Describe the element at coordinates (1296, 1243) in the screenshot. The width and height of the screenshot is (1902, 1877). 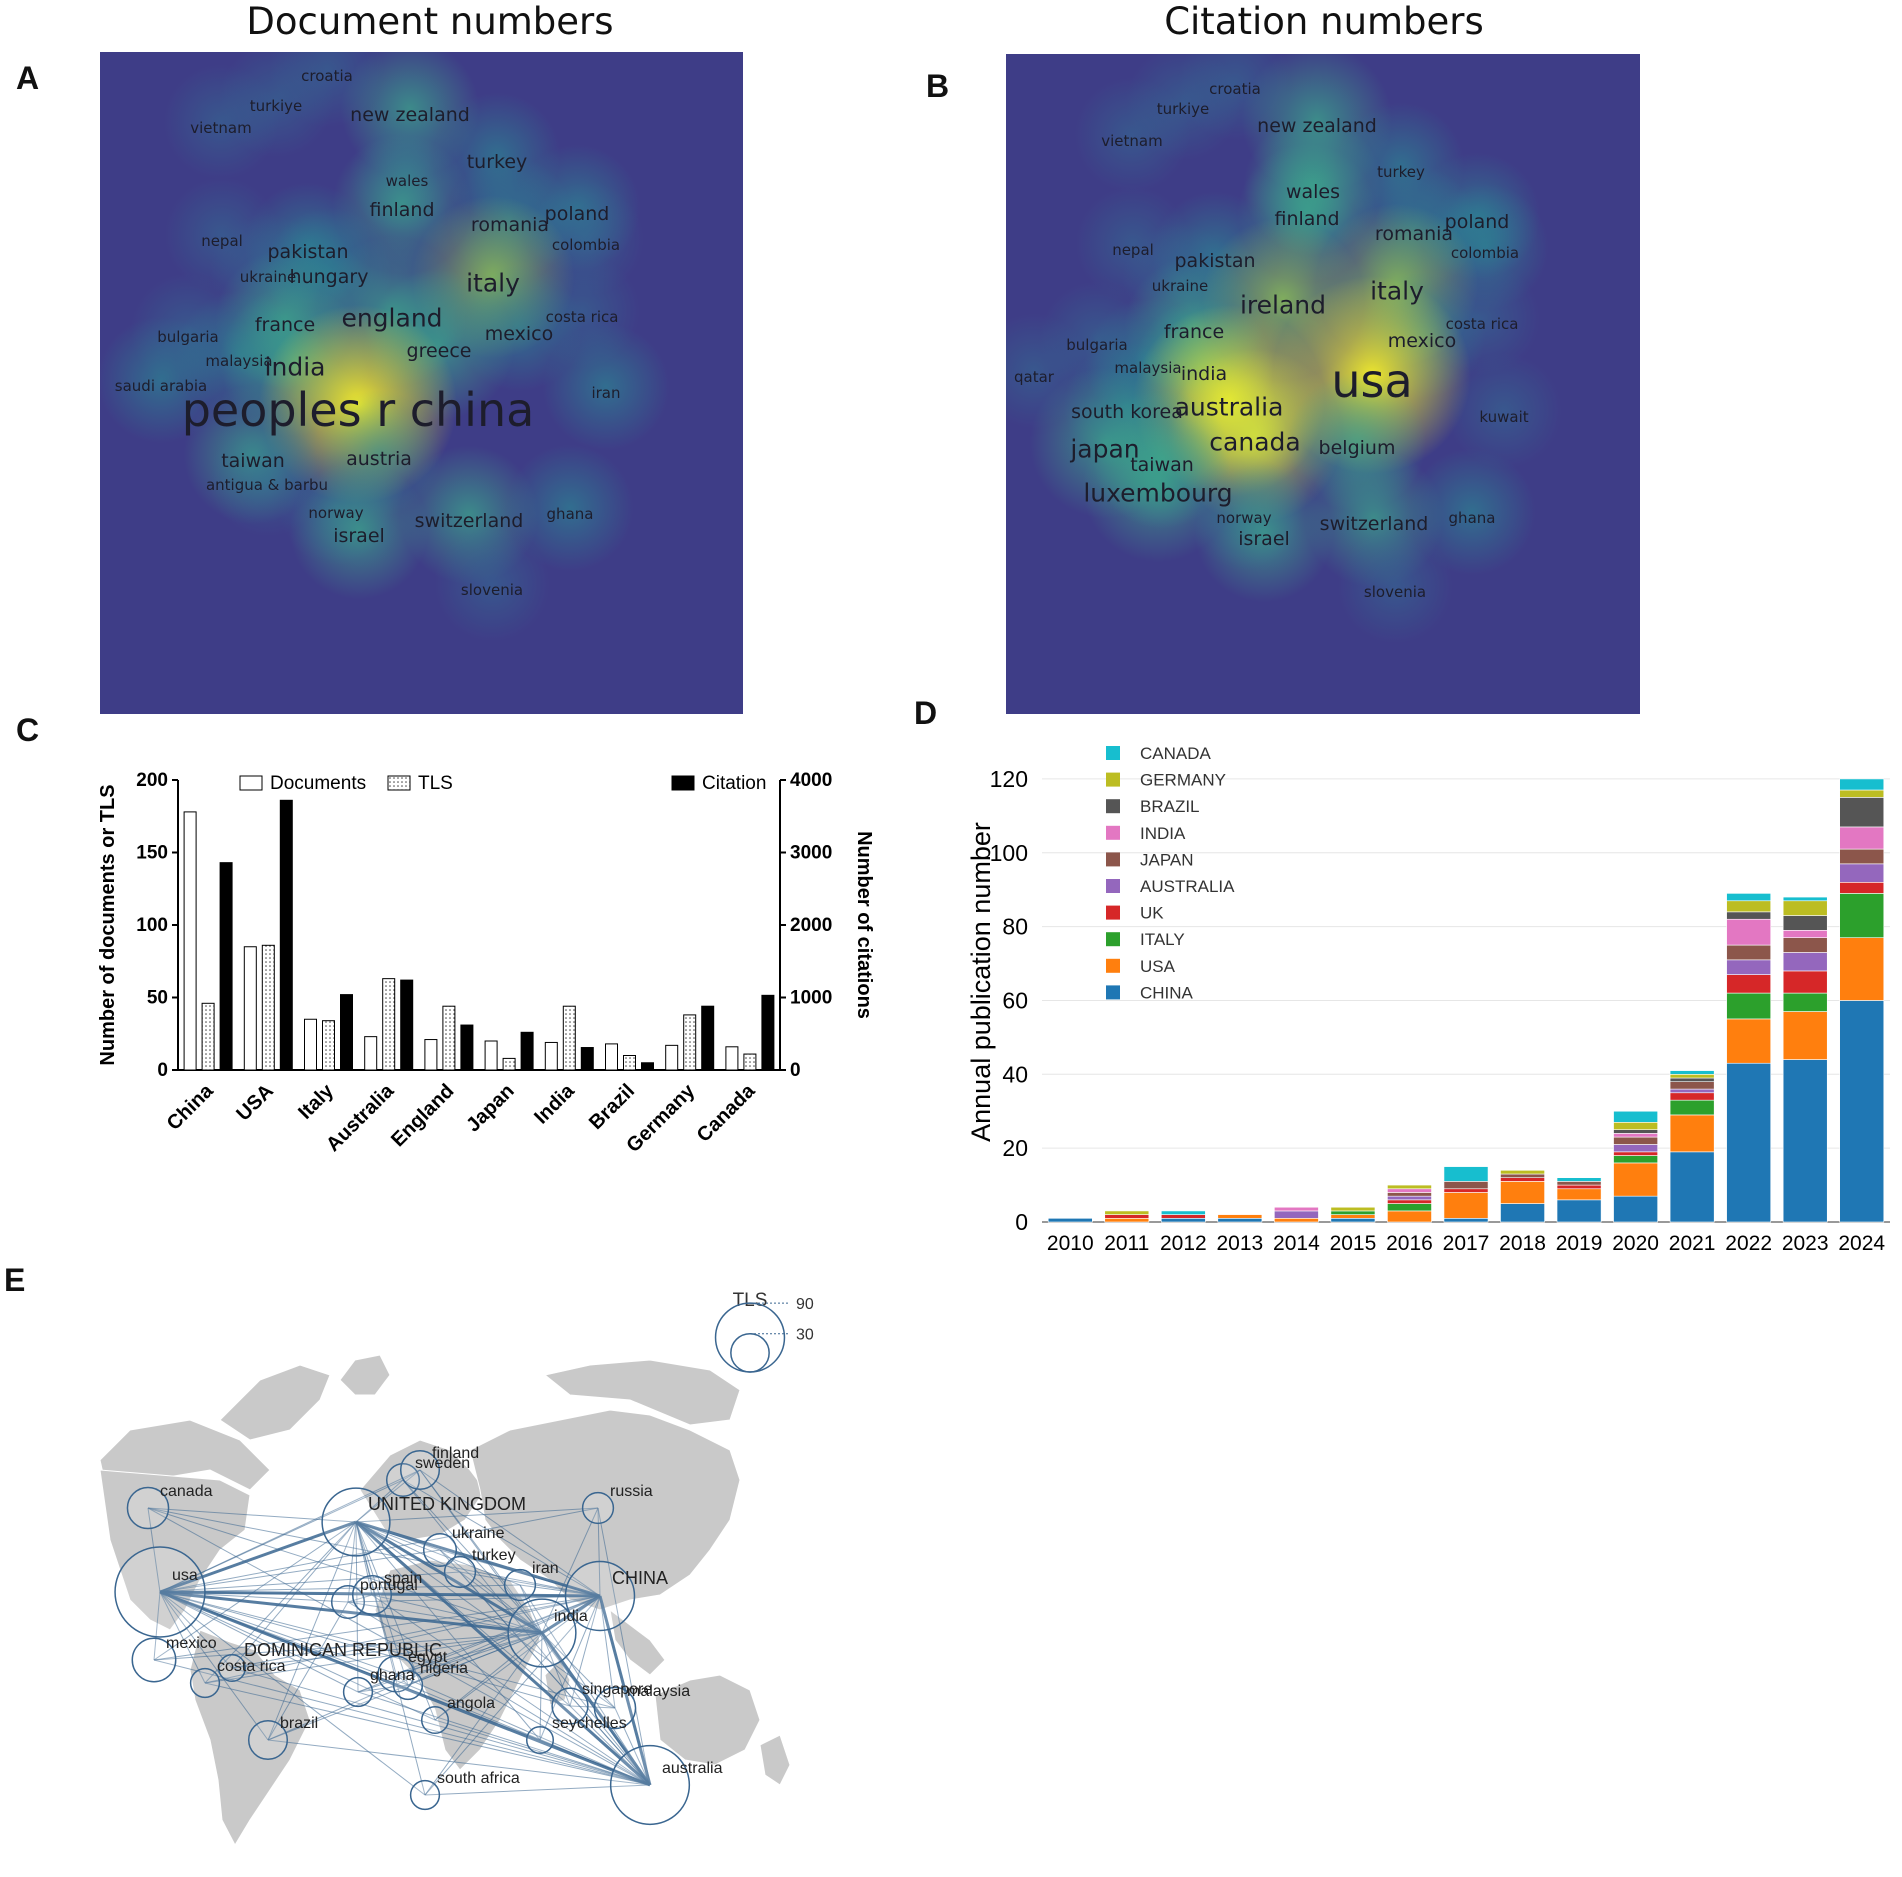
I see `x-tick-label: 2014` at that location.